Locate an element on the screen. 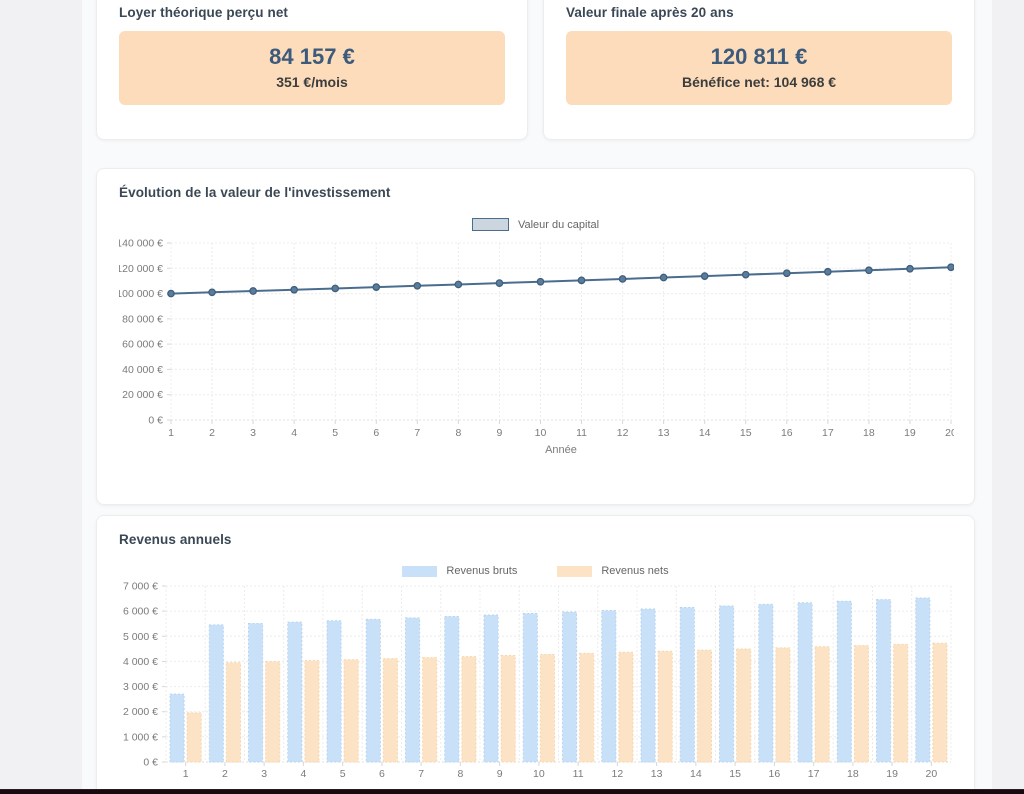 This screenshot has width=1024, height=794. kpi-card-rent-title: Loyer théorique perçu net is located at coordinates (204, 12).